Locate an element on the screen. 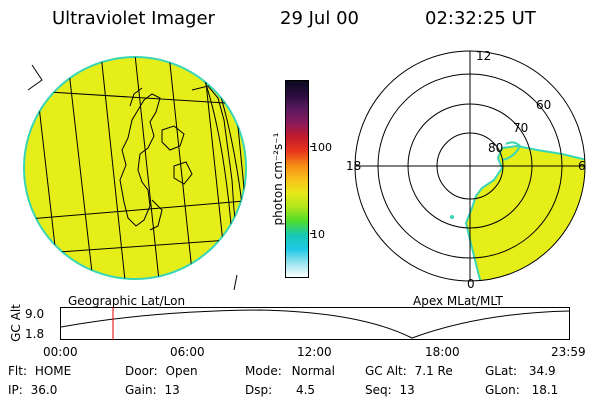 The height and width of the screenshot is (400, 600). orbit-altitude-curve is located at coordinates (315, 324).